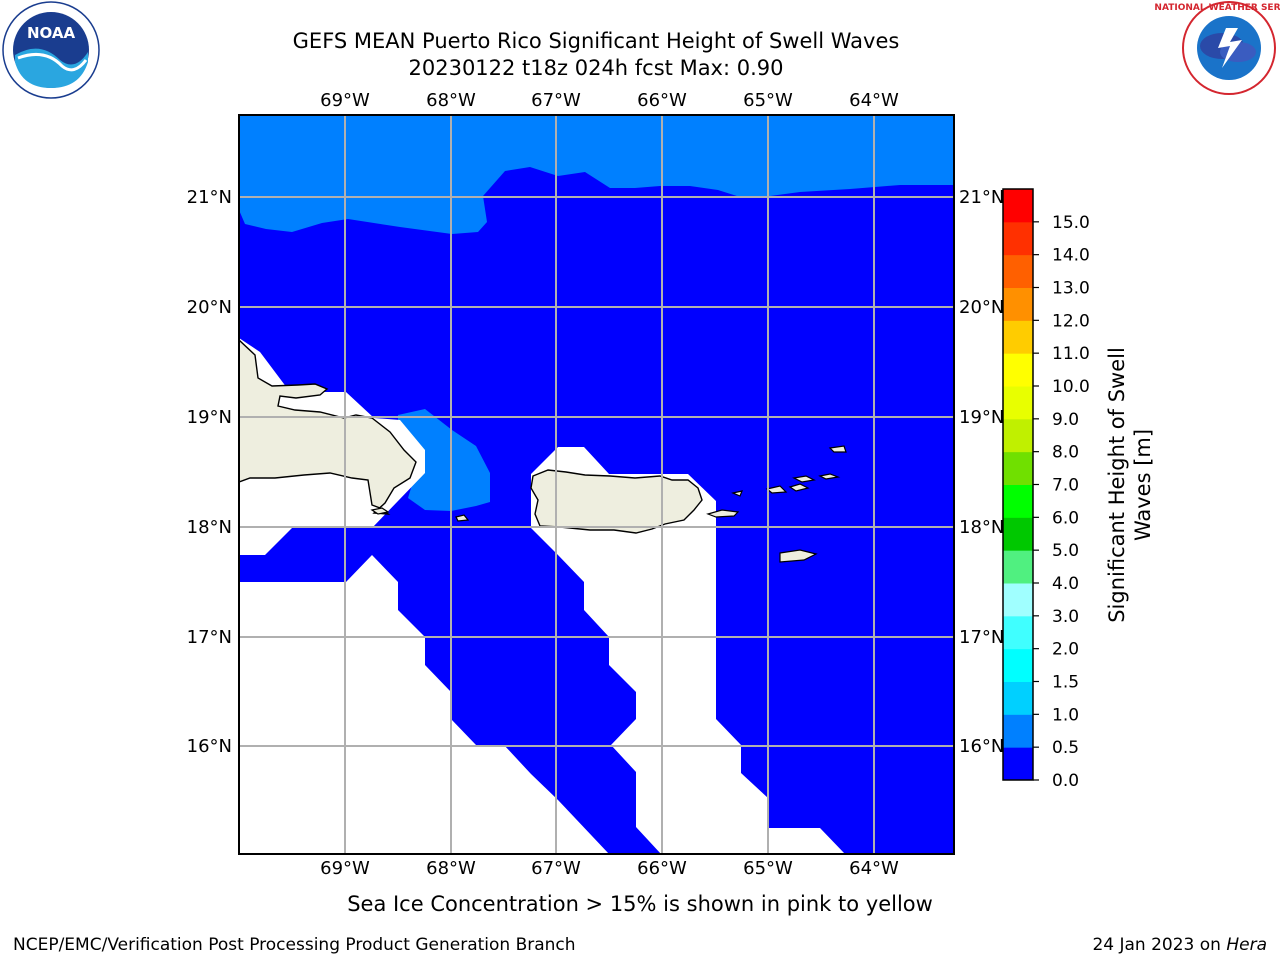 This screenshot has height=960, width=1280. Describe the element at coordinates (981, 527) in the screenshot. I see `lat-tick-label-right: 18°N` at that location.